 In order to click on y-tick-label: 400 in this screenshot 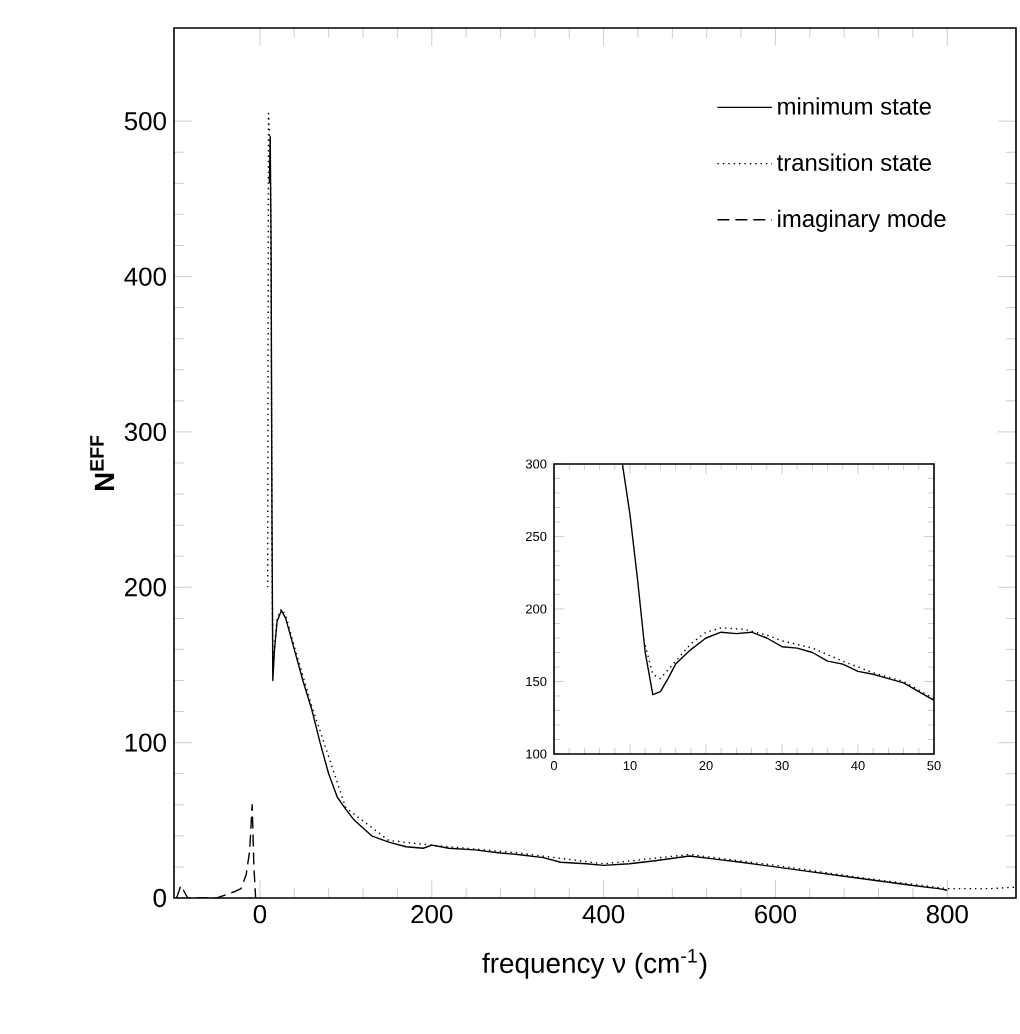, I will do `click(145, 276)`.